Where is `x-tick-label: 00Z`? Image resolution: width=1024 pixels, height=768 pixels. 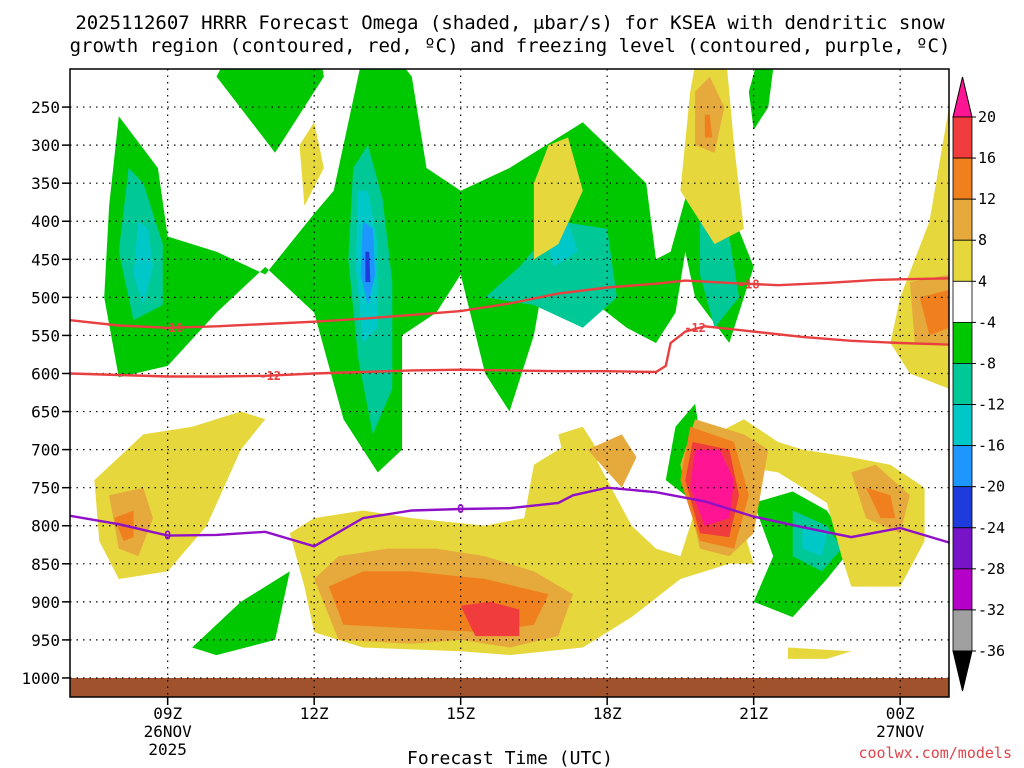 x-tick-label: 00Z is located at coordinates (900, 713).